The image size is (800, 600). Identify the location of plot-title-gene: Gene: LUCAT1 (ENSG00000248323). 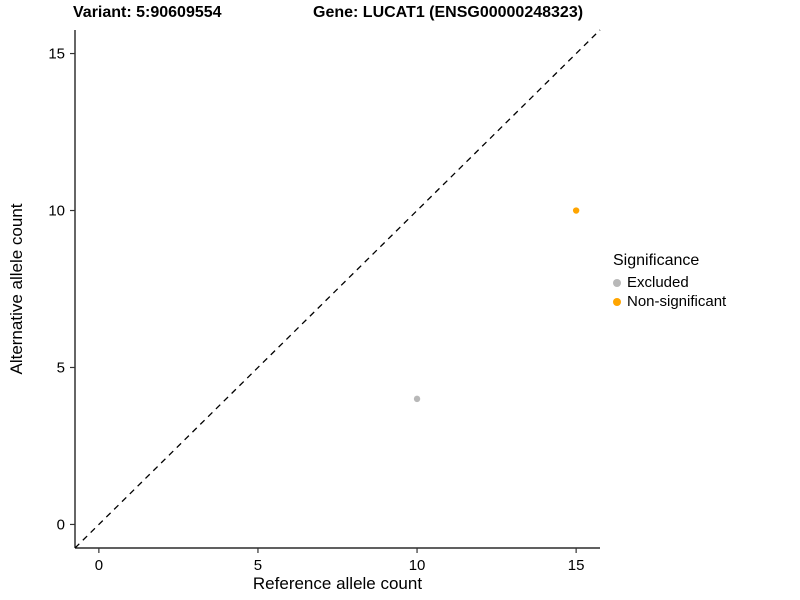
(448, 12).